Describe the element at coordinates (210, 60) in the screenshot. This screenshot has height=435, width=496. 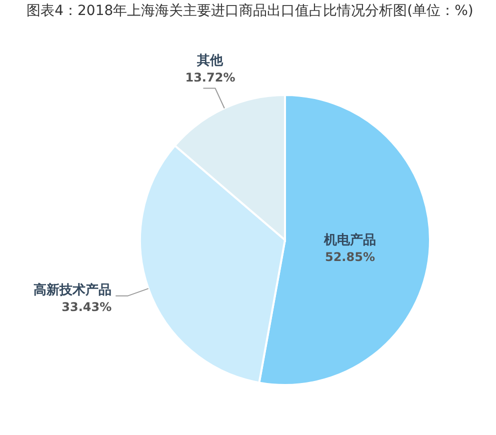
I see `slice-label: 其他` at that location.